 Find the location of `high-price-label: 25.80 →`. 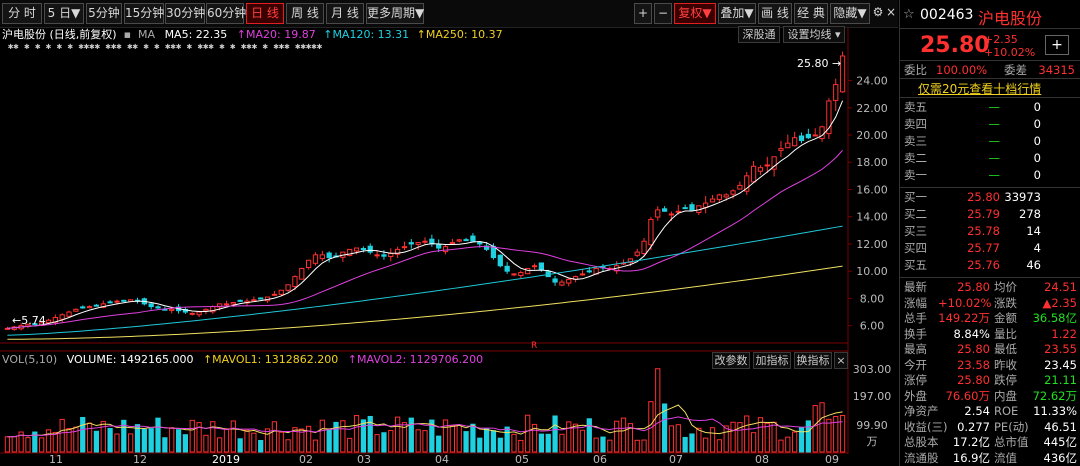

high-price-label: 25.80 → is located at coordinates (819, 63).